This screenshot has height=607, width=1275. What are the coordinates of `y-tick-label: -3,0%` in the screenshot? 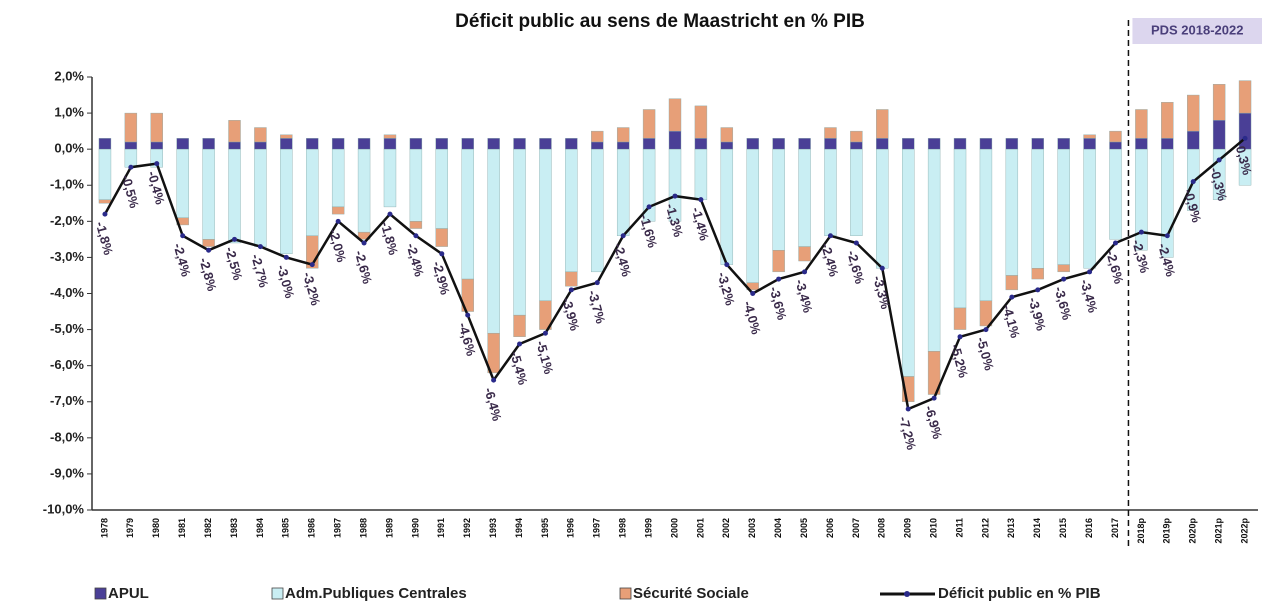 It's located at (67, 256).